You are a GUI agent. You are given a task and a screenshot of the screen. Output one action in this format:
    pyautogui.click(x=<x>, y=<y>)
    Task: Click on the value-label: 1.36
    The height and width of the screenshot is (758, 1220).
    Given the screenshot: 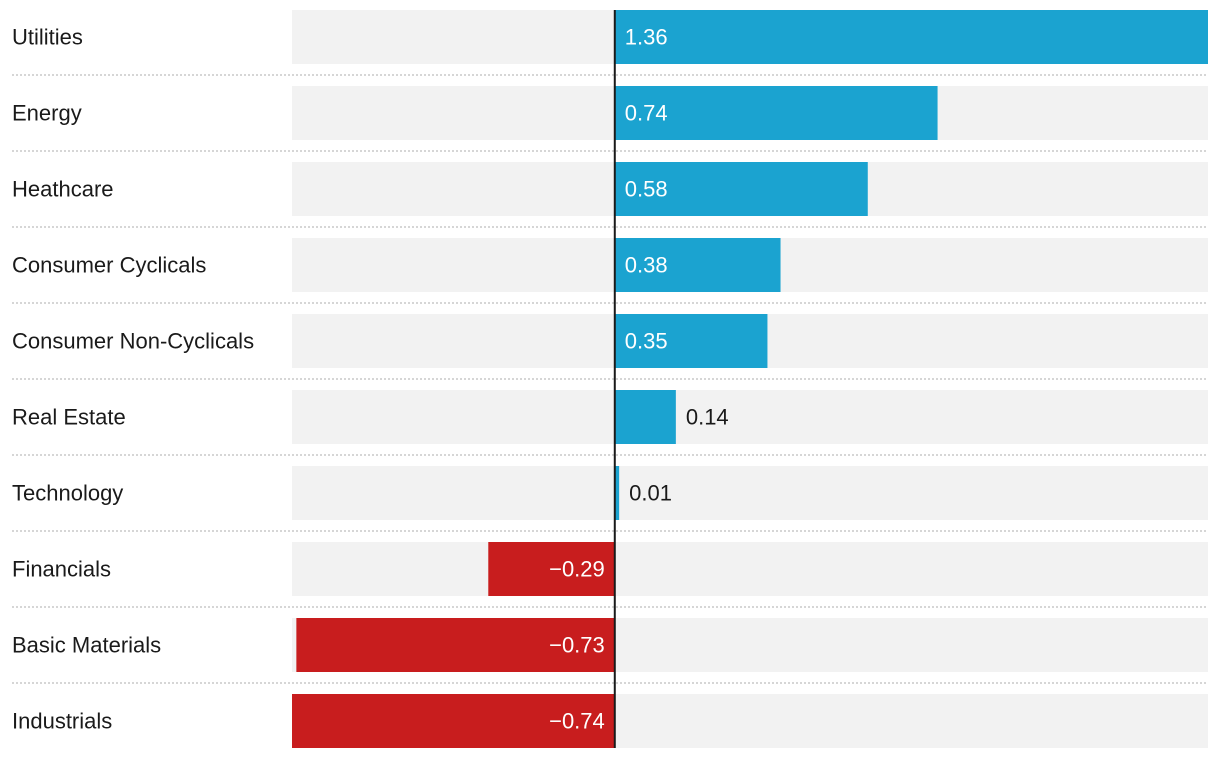 What is the action you would take?
    pyautogui.click(x=646, y=37)
    